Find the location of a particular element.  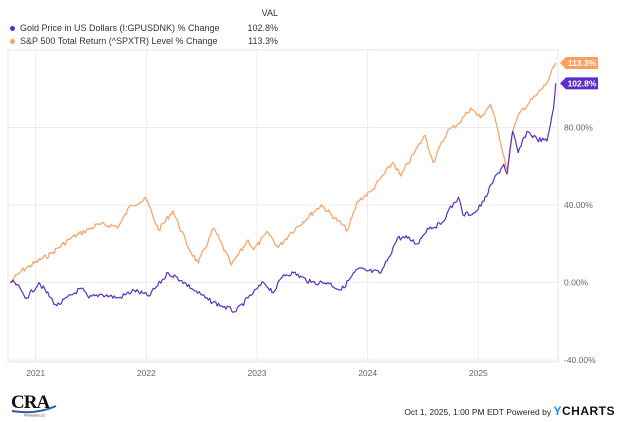

x-tick-label: 2023 is located at coordinates (257, 373).